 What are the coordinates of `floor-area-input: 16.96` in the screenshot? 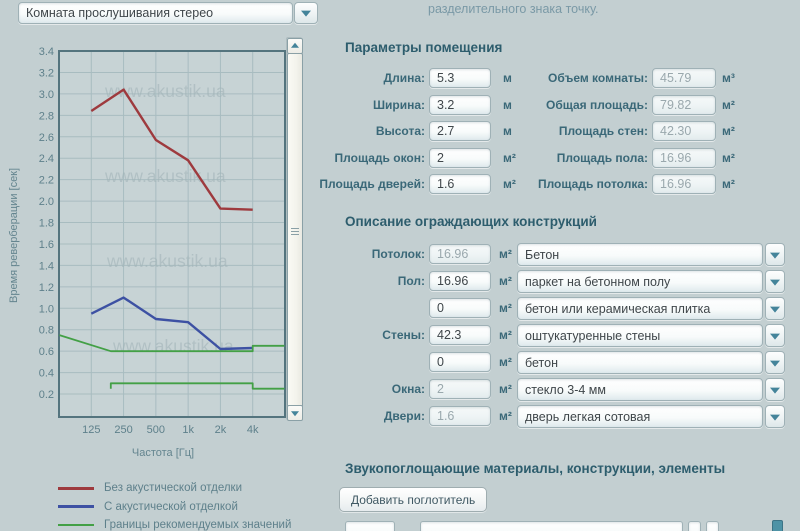 It's located at (460, 281).